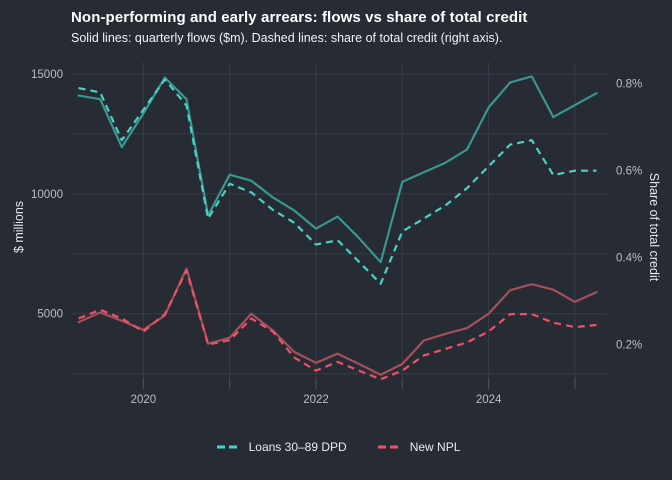  I want to click on legend-item-loans: Loans 30–89 DPD, so click(281, 447).